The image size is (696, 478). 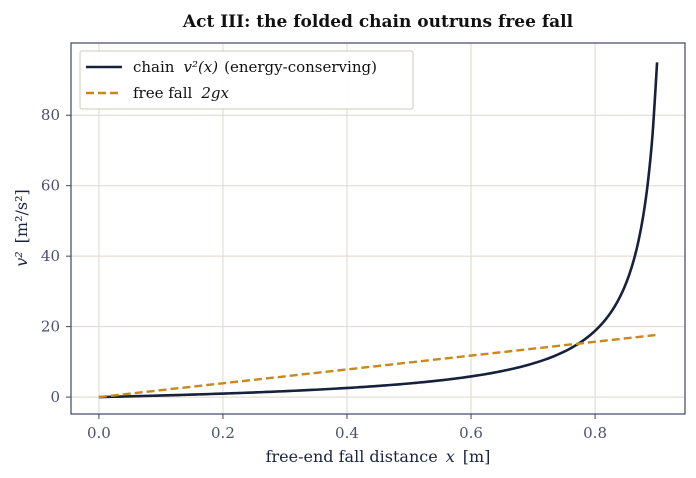 I want to click on legend-label-chain-suffix: (energy-conserving), so click(x=300, y=67).